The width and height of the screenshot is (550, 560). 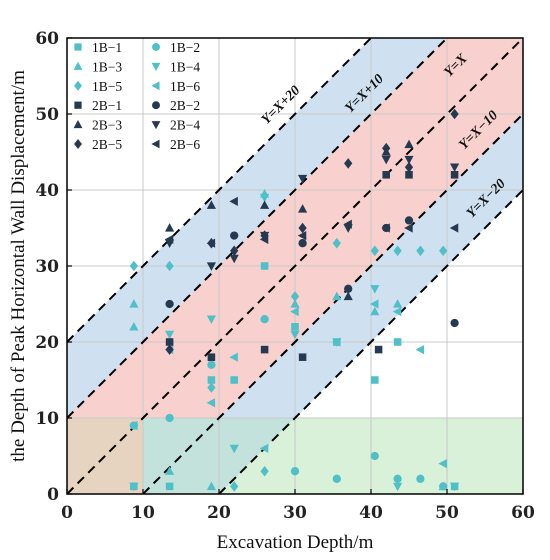 I want to click on legend-item: 1B−5, so click(x=98, y=86).